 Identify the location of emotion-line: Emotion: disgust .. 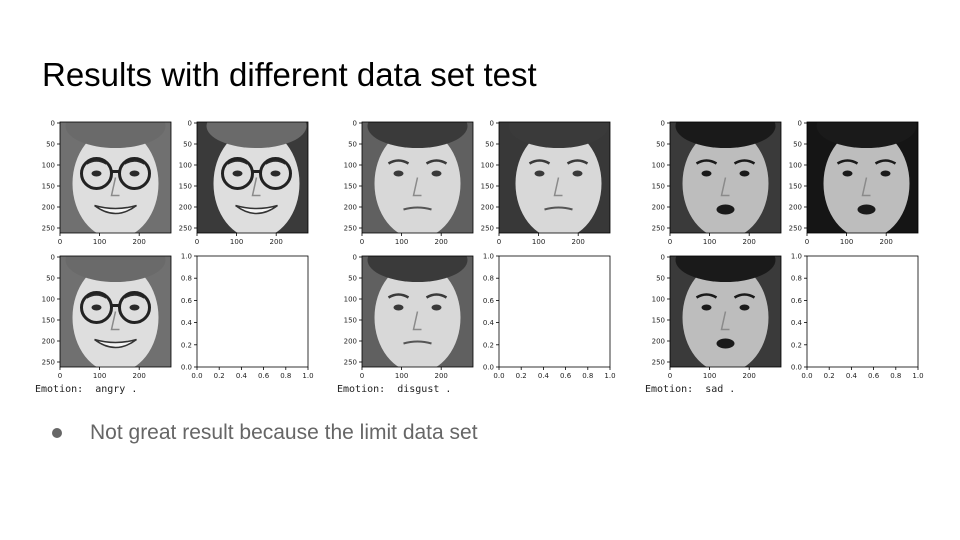
(394, 389).